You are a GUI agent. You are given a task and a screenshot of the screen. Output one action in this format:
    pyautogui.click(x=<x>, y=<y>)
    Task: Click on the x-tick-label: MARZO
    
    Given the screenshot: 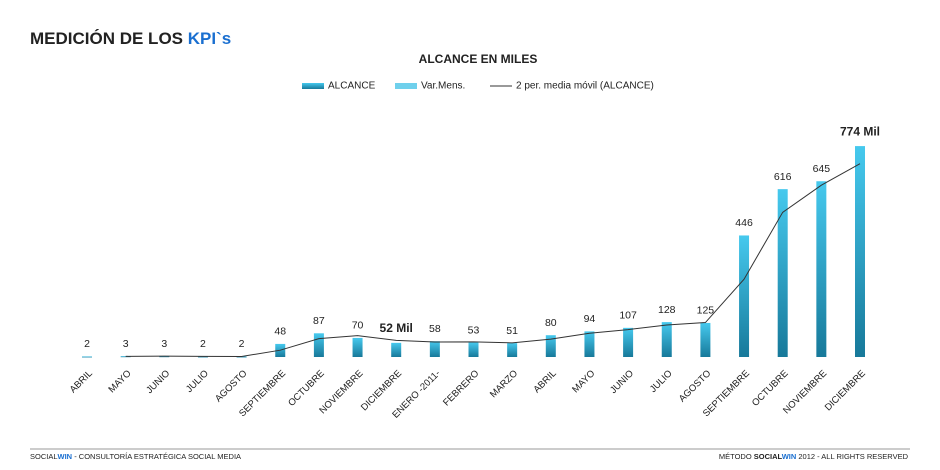 What is the action you would take?
    pyautogui.click(x=504, y=384)
    